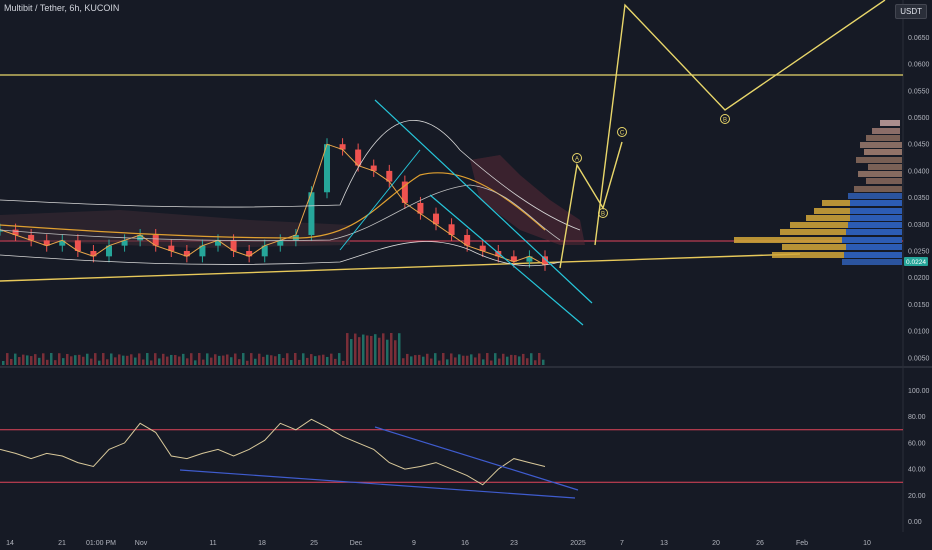 This screenshot has width=932, height=550. What do you see at coordinates (919, 305) in the screenshot?
I see `price-tick-label: 0.0150` at bounding box center [919, 305].